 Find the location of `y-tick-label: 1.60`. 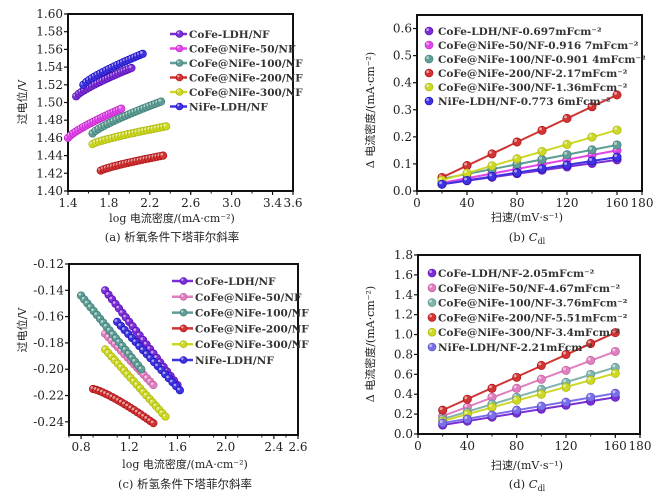

y-tick-label: 1.60 is located at coordinates (49, 14).